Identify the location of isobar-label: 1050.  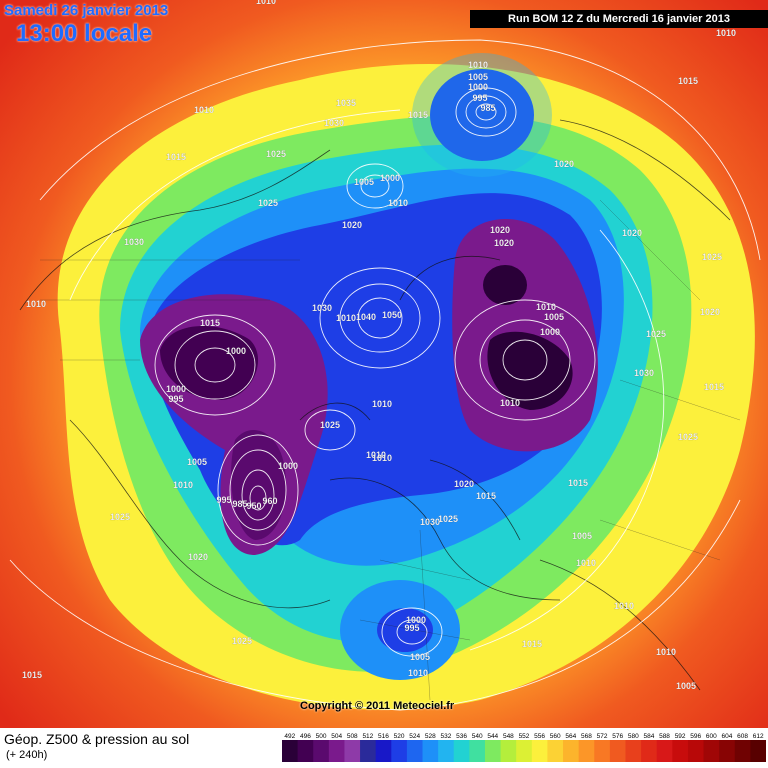
(392, 315).